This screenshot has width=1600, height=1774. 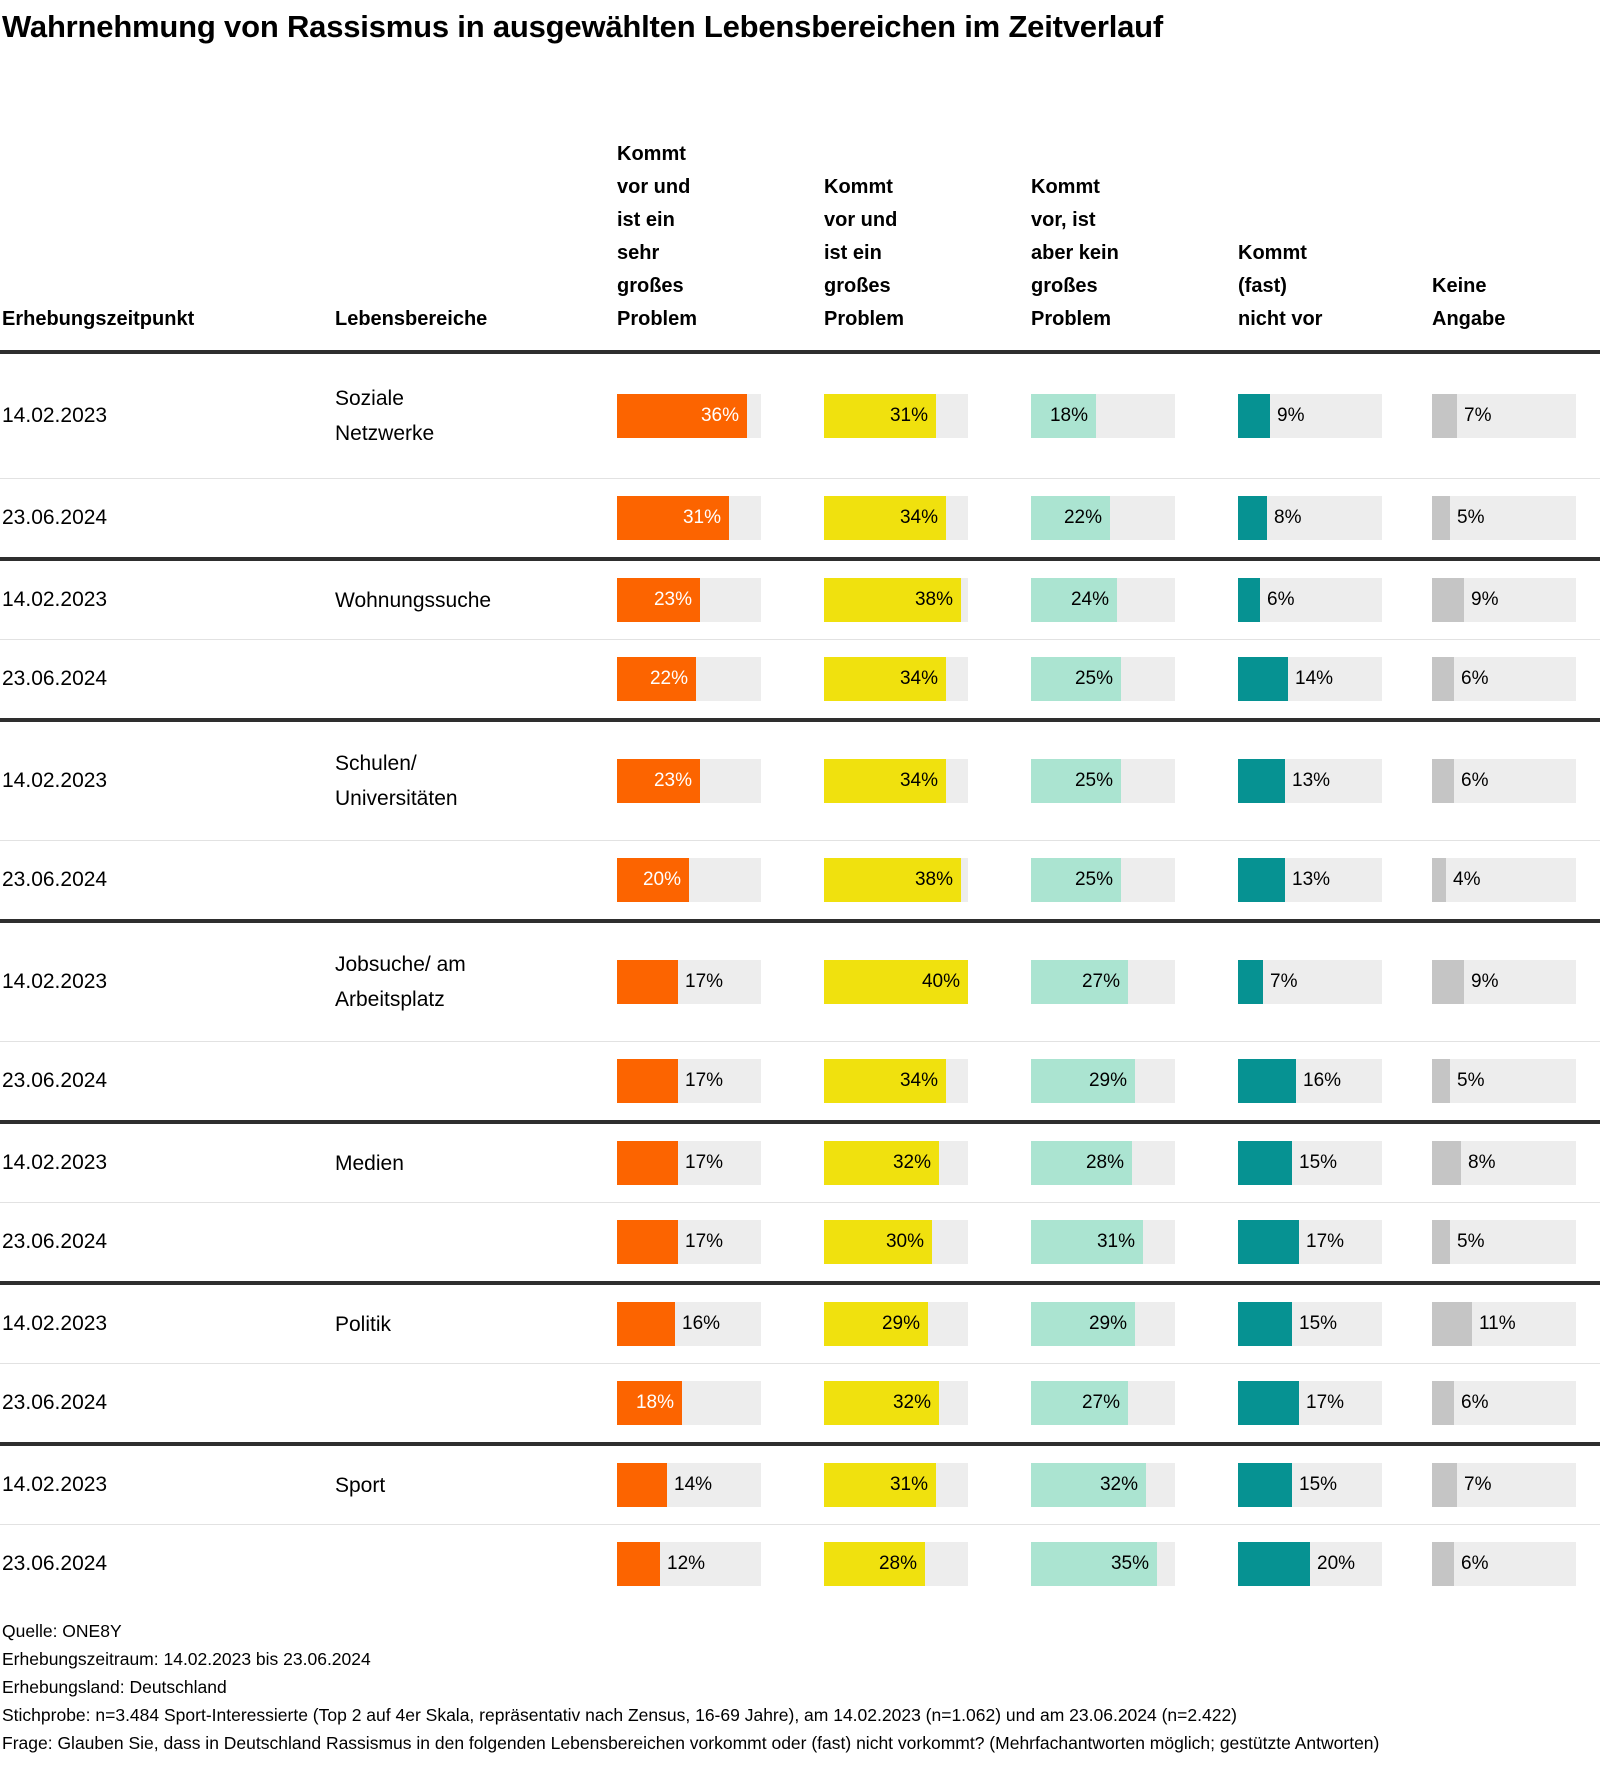 I want to click on bar-value-label: 27%, so click(x=1100, y=981).